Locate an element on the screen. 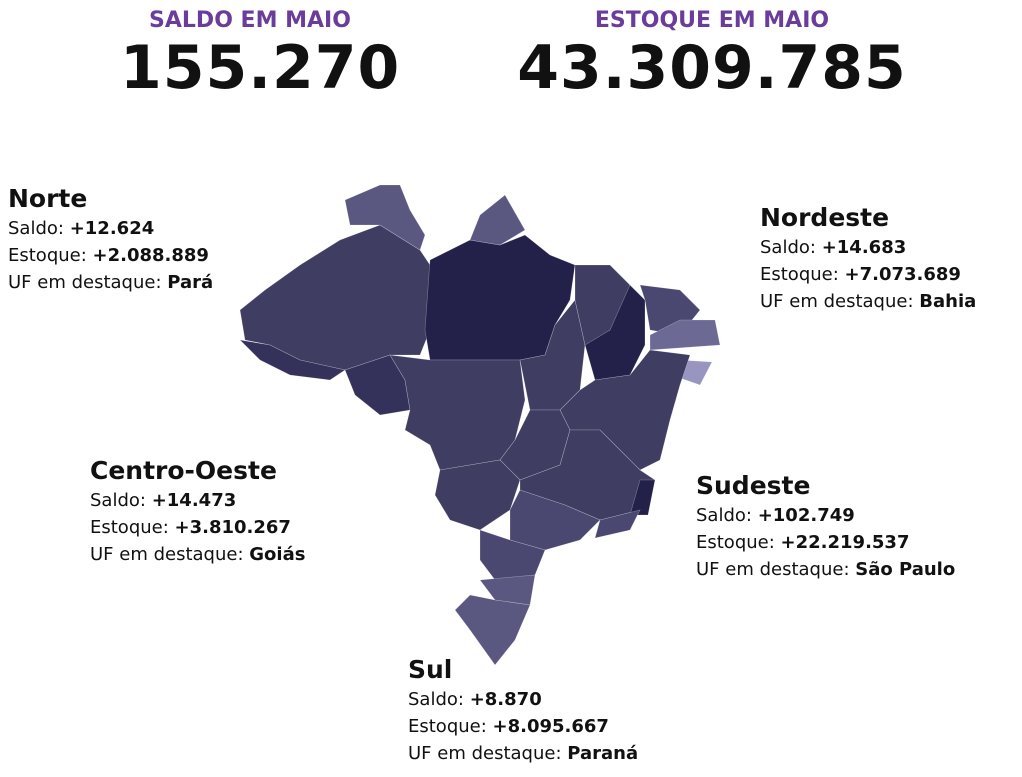 This screenshot has height=777, width=1022. stat-saldo: SALDO EM MAIO 155.270 is located at coordinates (260, 55).